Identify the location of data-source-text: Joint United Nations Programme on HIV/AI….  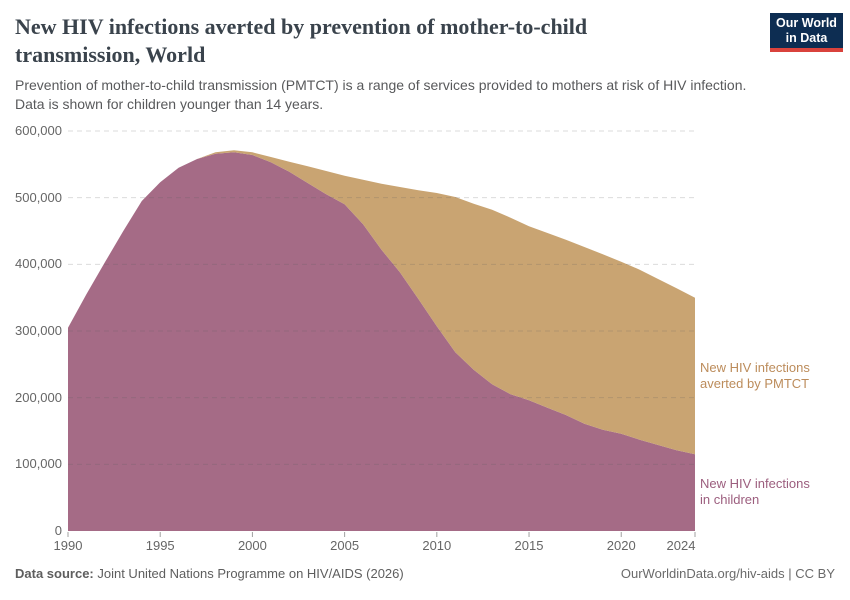
(248, 573).